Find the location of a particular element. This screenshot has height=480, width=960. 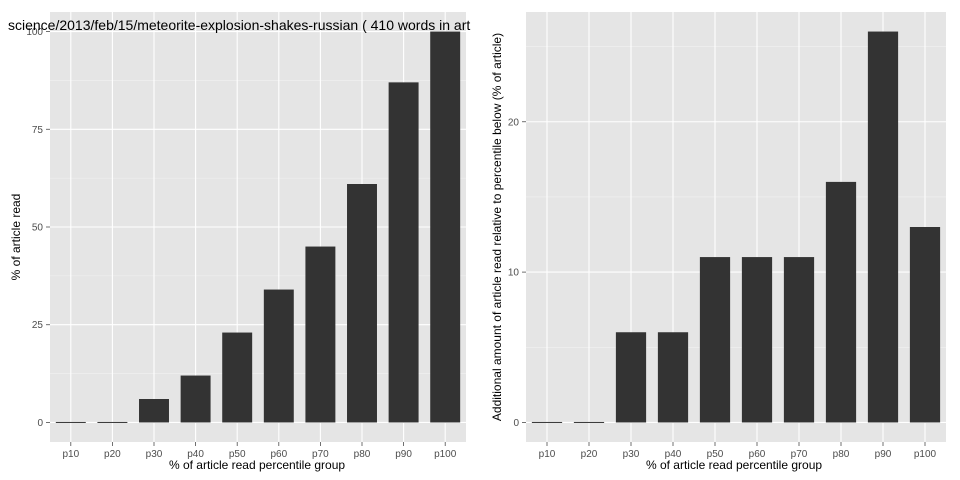

right-x-tick-label: p50 is located at coordinates (715, 454).